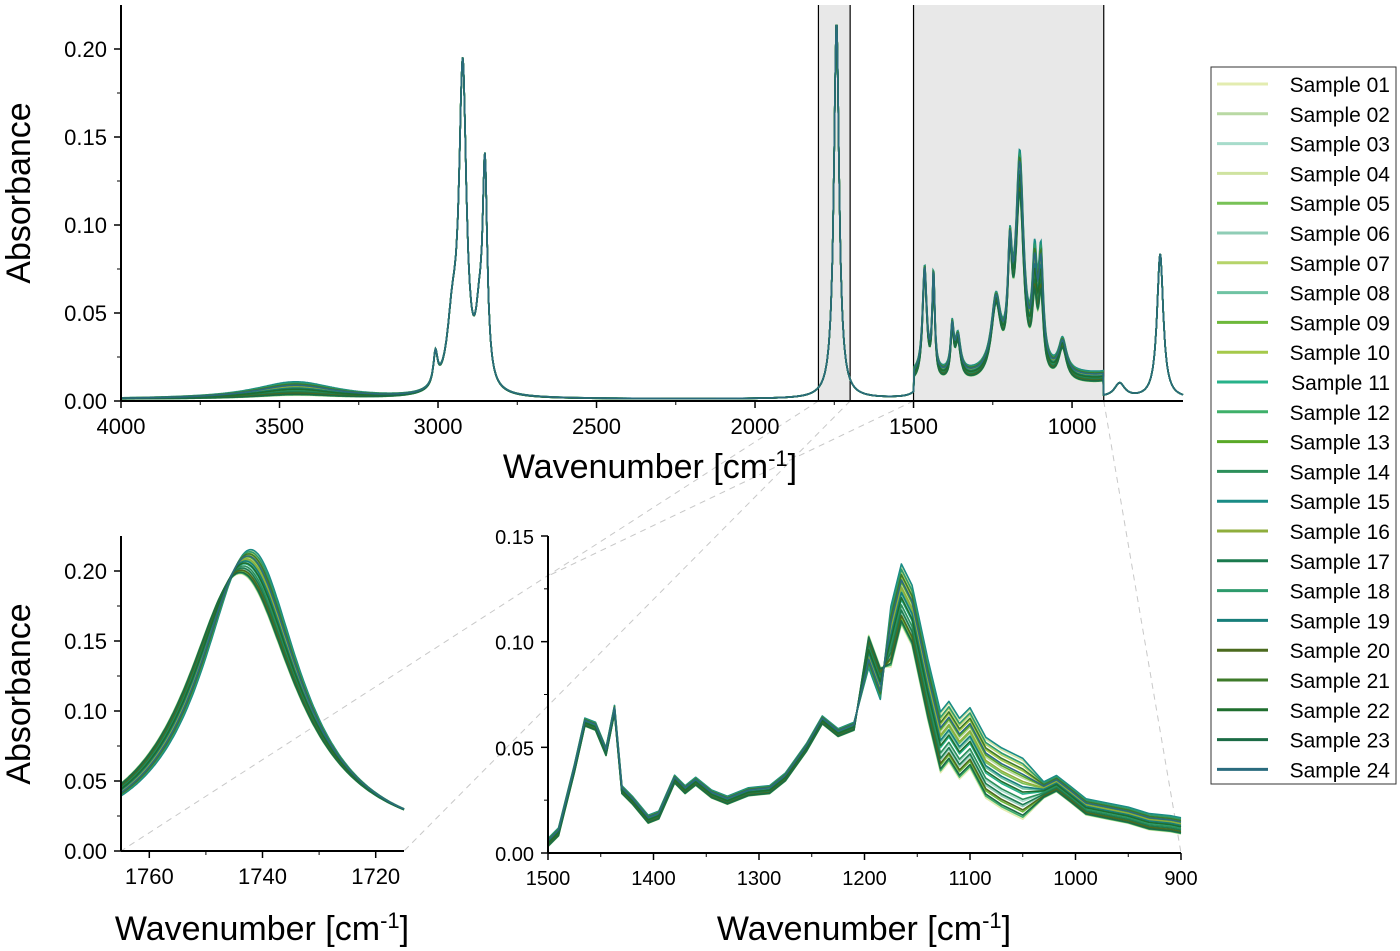  I want to click on legend-item: Sample 03, so click(1303, 145).